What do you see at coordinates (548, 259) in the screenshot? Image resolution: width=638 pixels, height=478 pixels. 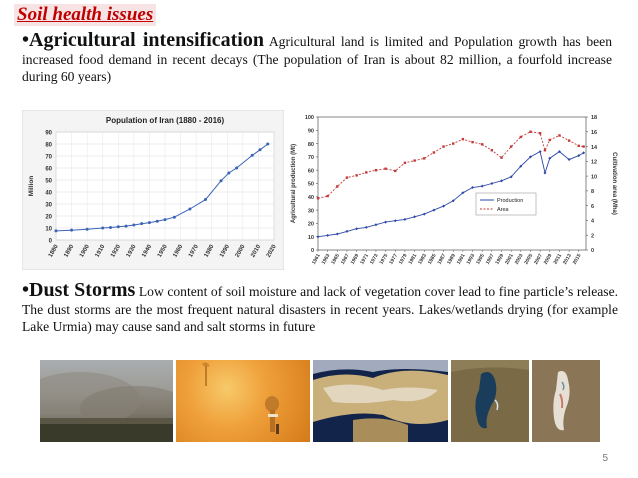 I see `x-tick-label: 2009` at bounding box center [548, 259].